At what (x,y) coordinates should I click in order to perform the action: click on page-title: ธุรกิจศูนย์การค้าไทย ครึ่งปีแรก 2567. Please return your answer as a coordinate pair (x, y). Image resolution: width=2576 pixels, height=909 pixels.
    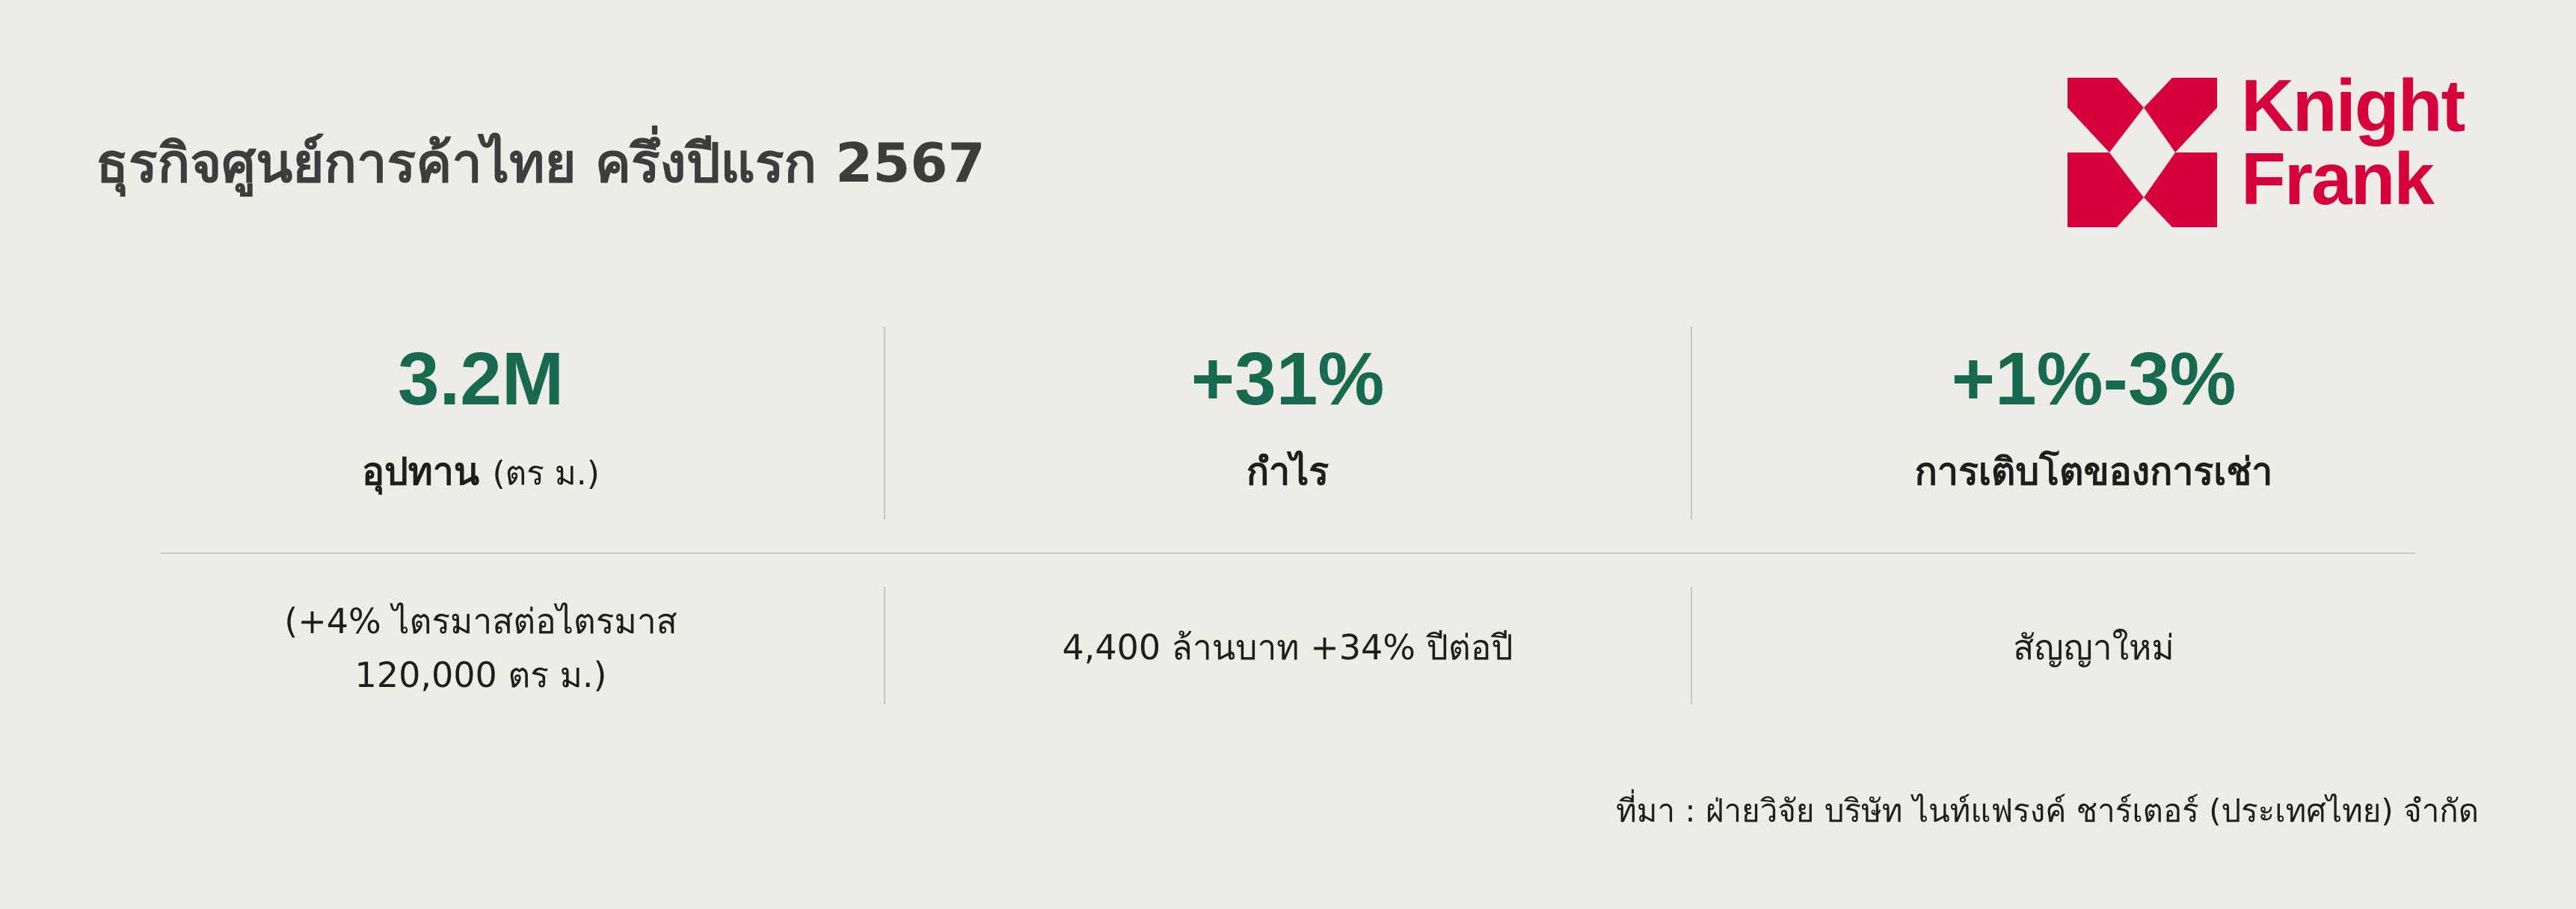
    Looking at the image, I should click on (541, 163).